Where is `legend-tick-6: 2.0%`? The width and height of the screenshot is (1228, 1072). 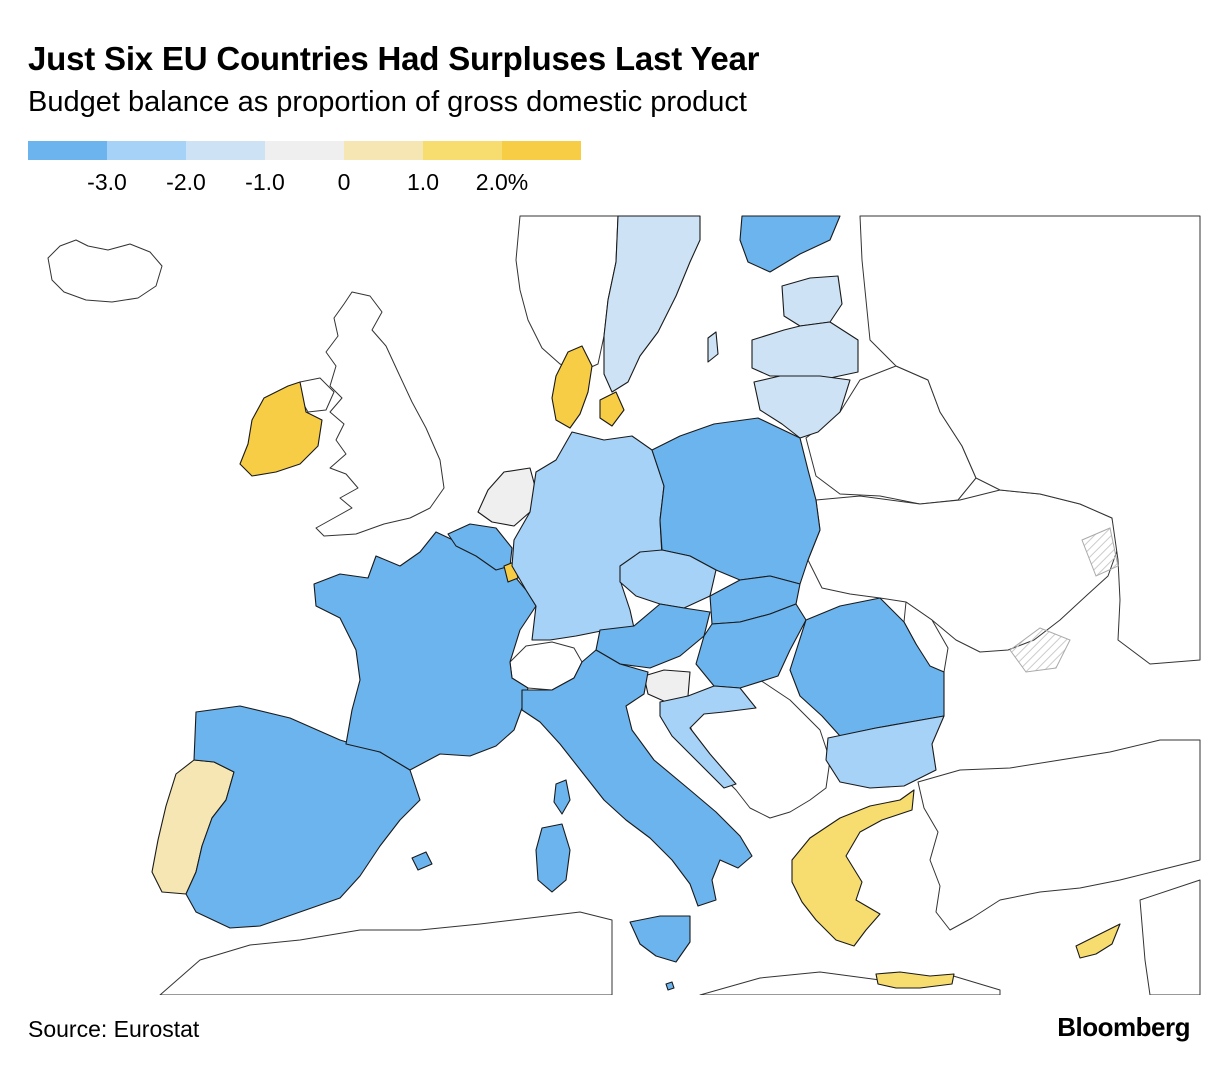 legend-tick-6: 2.0% is located at coordinates (502, 182).